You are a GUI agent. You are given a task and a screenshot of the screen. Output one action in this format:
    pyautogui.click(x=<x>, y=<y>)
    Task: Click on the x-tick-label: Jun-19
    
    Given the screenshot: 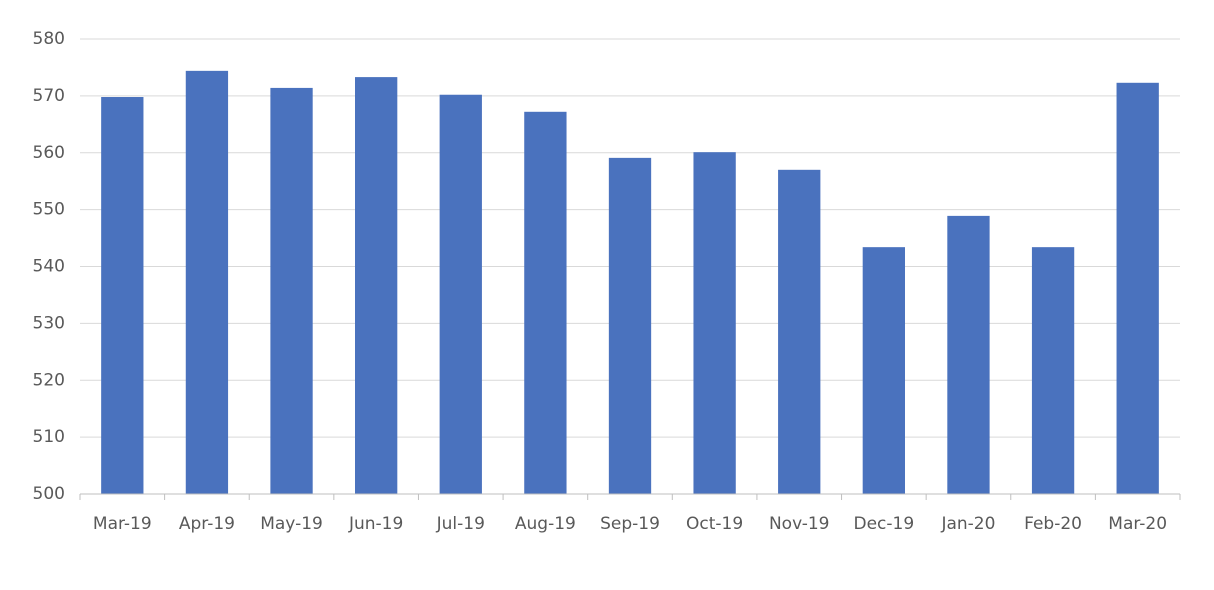 What is the action you would take?
    pyautogui.click(x=375, y=524)
    